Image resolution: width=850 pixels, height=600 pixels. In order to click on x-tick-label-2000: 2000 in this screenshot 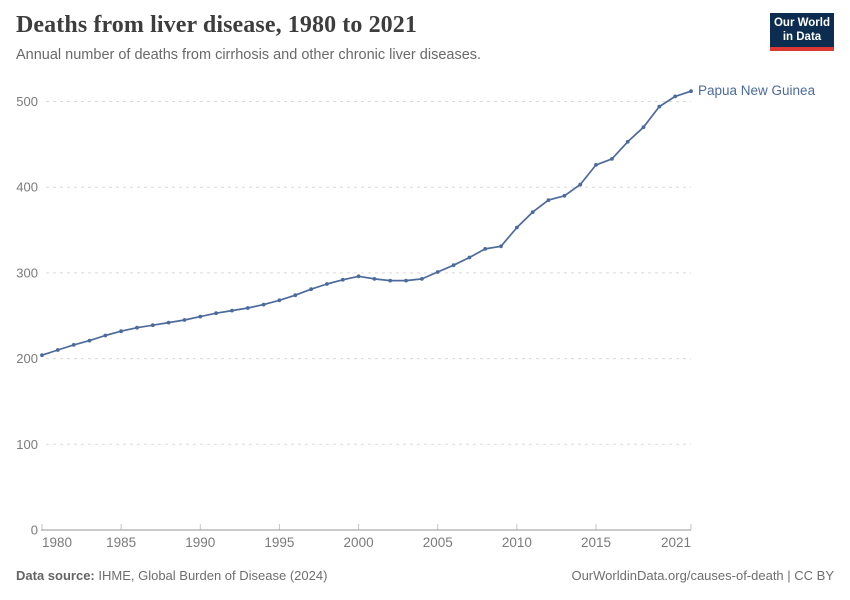, I will do `click(359, 542)`.